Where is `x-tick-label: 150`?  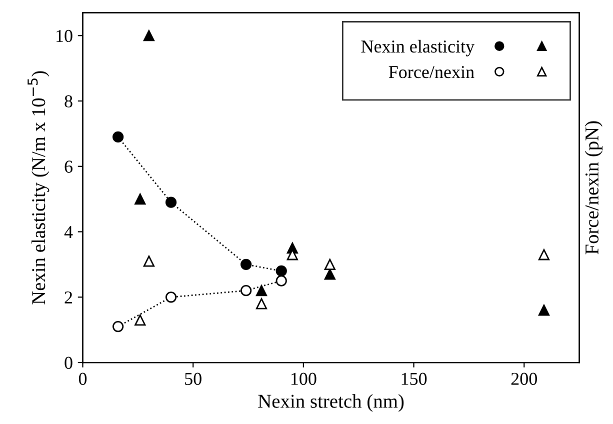
x-tick-label: 150 is located at coordinates (414, 378).